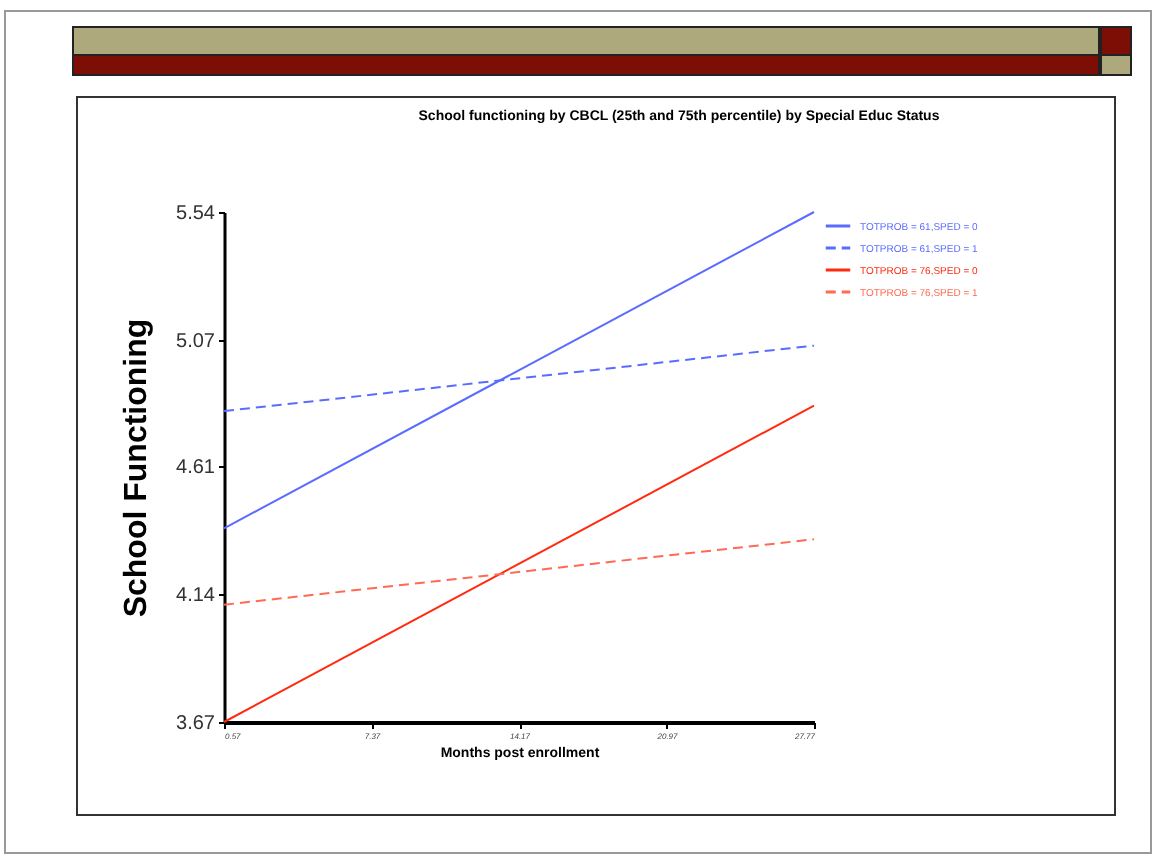 Image resolution: width=1158 pixels, height=862 pixels. I want to click on y-axis-title: School Functioning, so click(137, 468).